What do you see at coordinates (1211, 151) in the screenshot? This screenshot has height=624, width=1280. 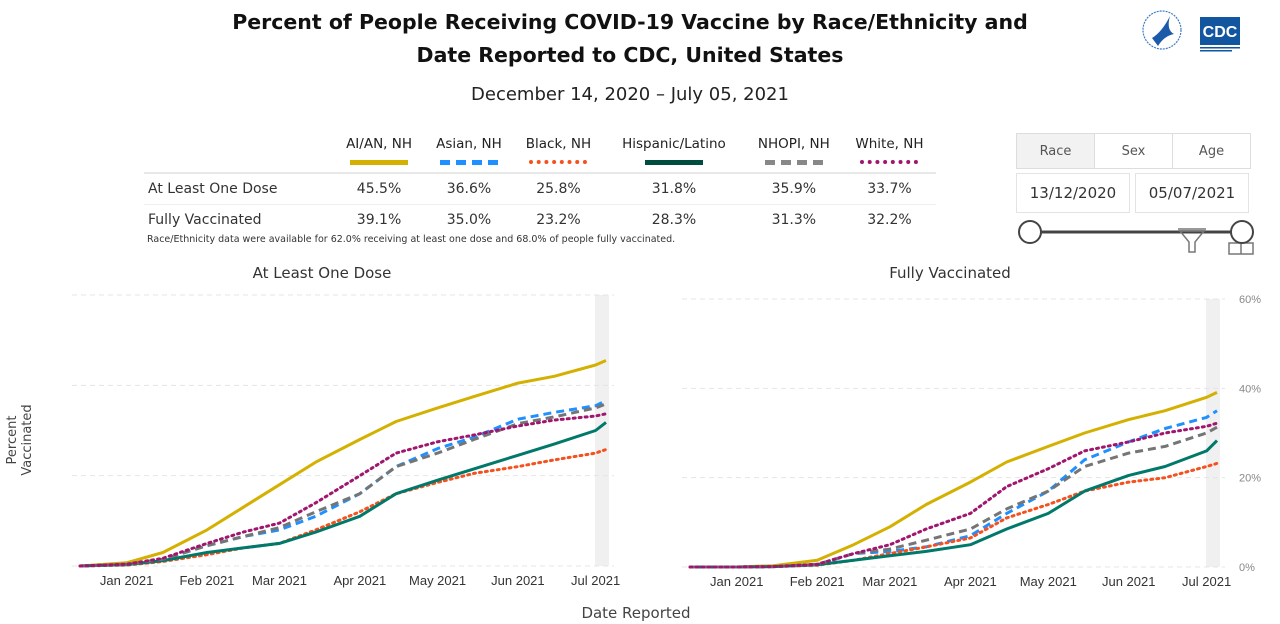 I see `tab-age: Age` at bounding box center [1211, 151].